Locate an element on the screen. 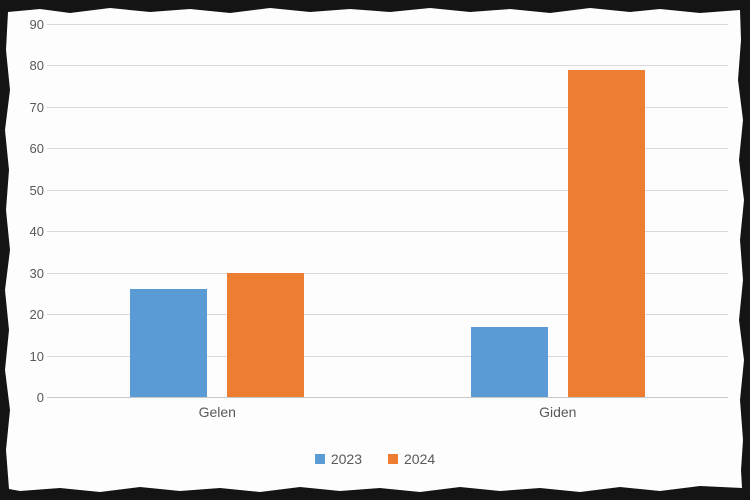 This screenshot has width=750, height=500. bar-2023-giden is located at coordinates (509, 361).